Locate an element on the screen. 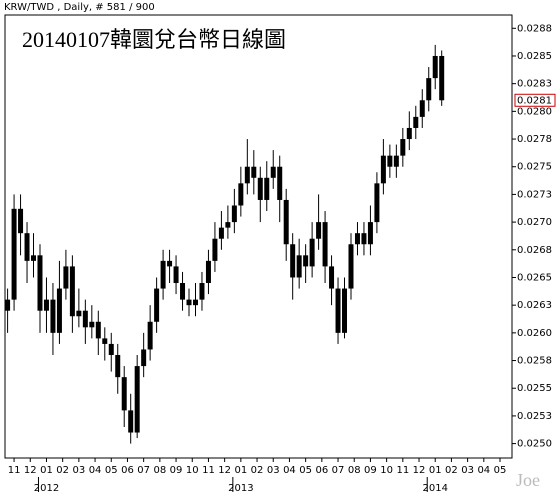 Image resolution: width=560 pixels, height=497 pixels. last-price-box is located at coordinates (535, 100).